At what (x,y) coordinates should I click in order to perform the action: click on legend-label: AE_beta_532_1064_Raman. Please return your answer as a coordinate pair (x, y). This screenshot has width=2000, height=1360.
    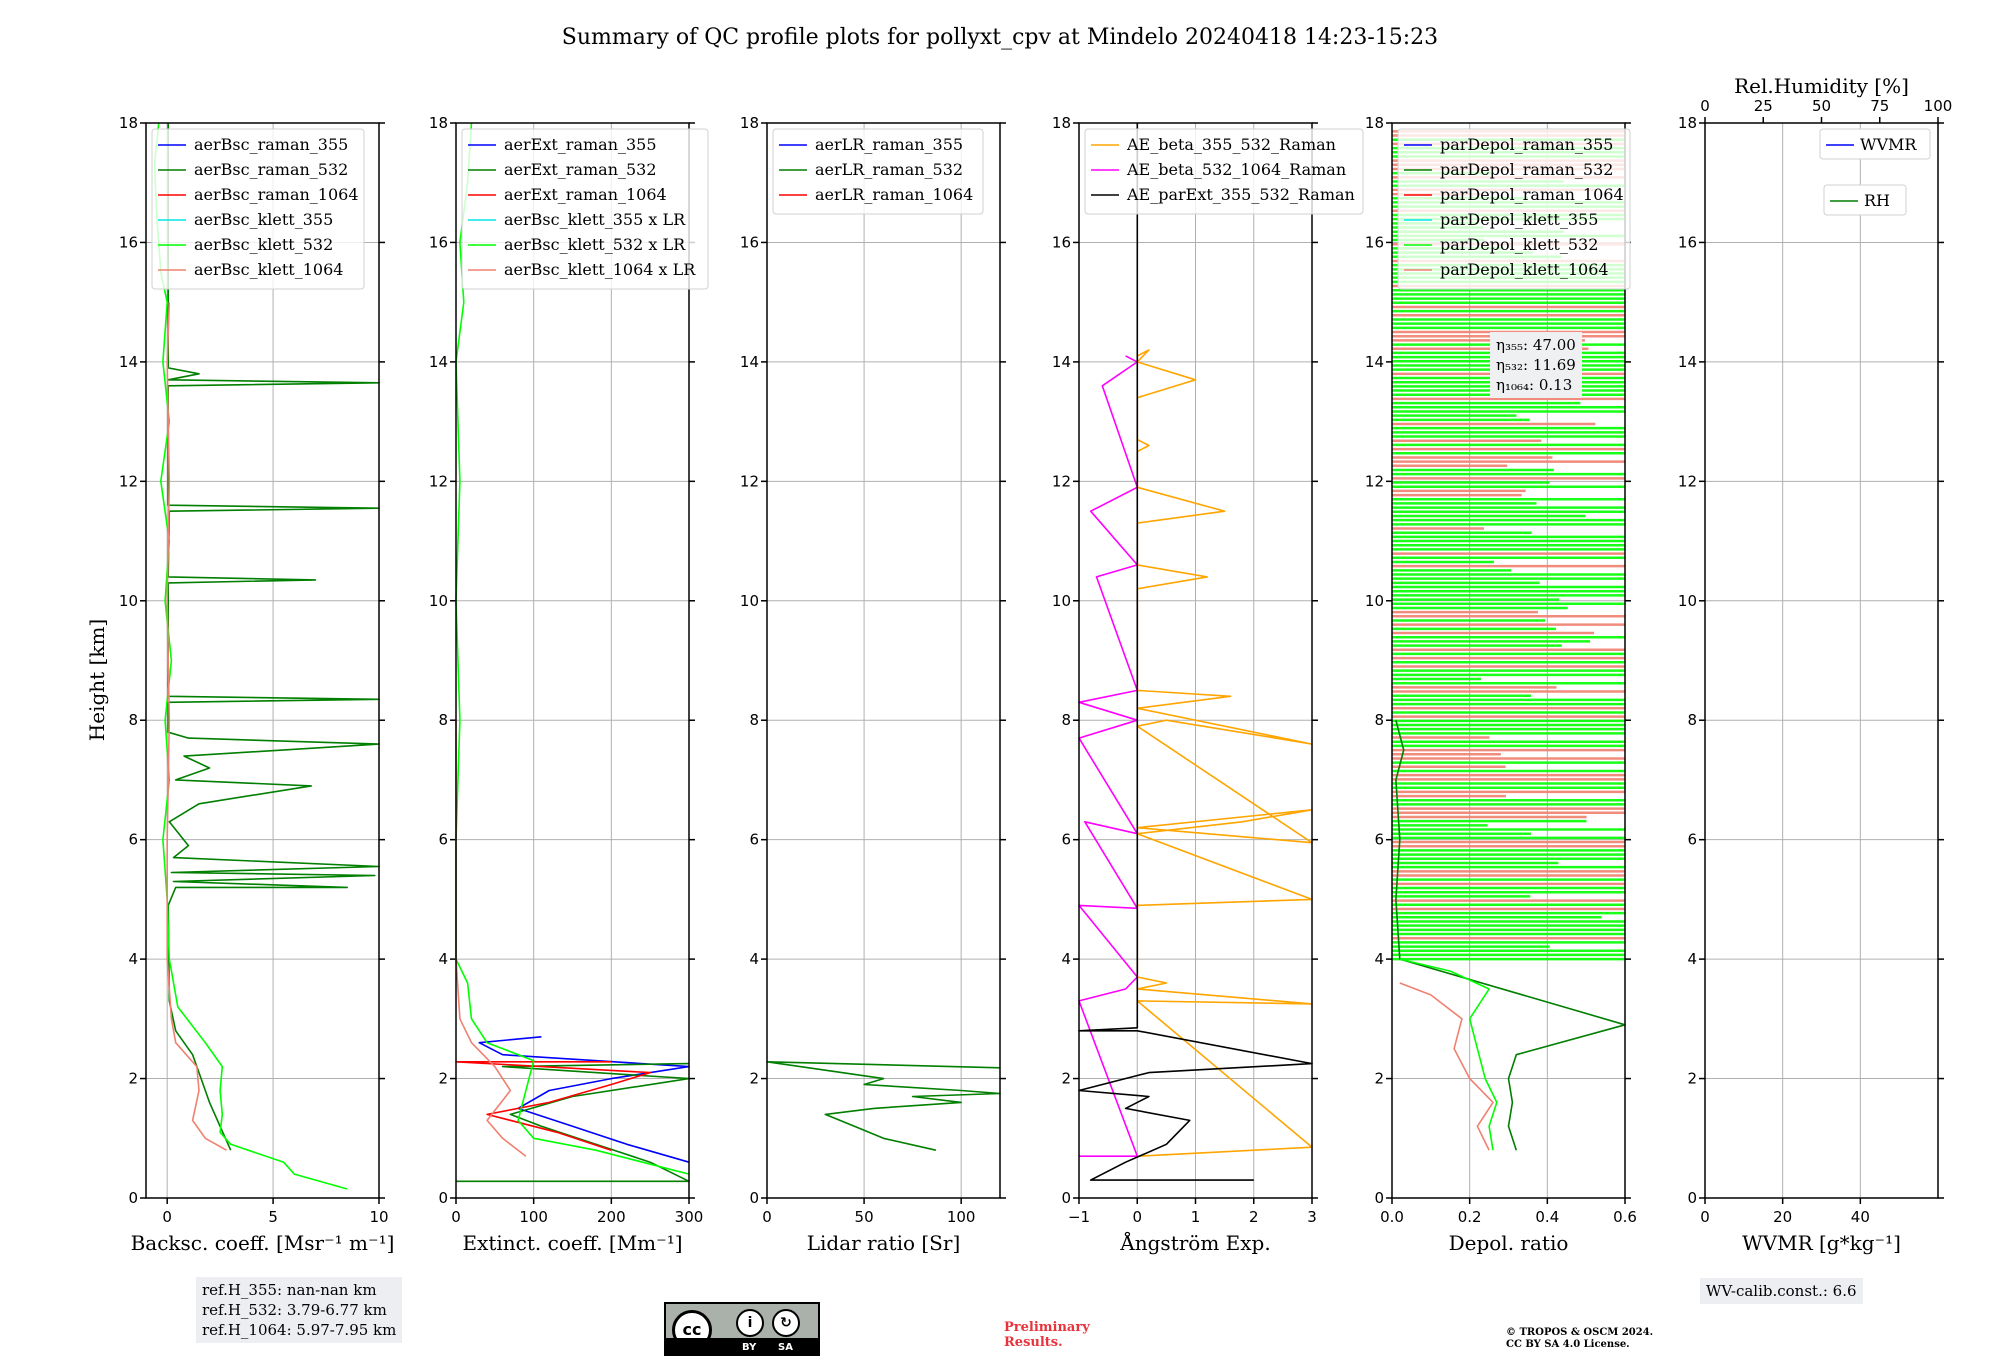
    Looking at the image, I should click on (1236, 169).